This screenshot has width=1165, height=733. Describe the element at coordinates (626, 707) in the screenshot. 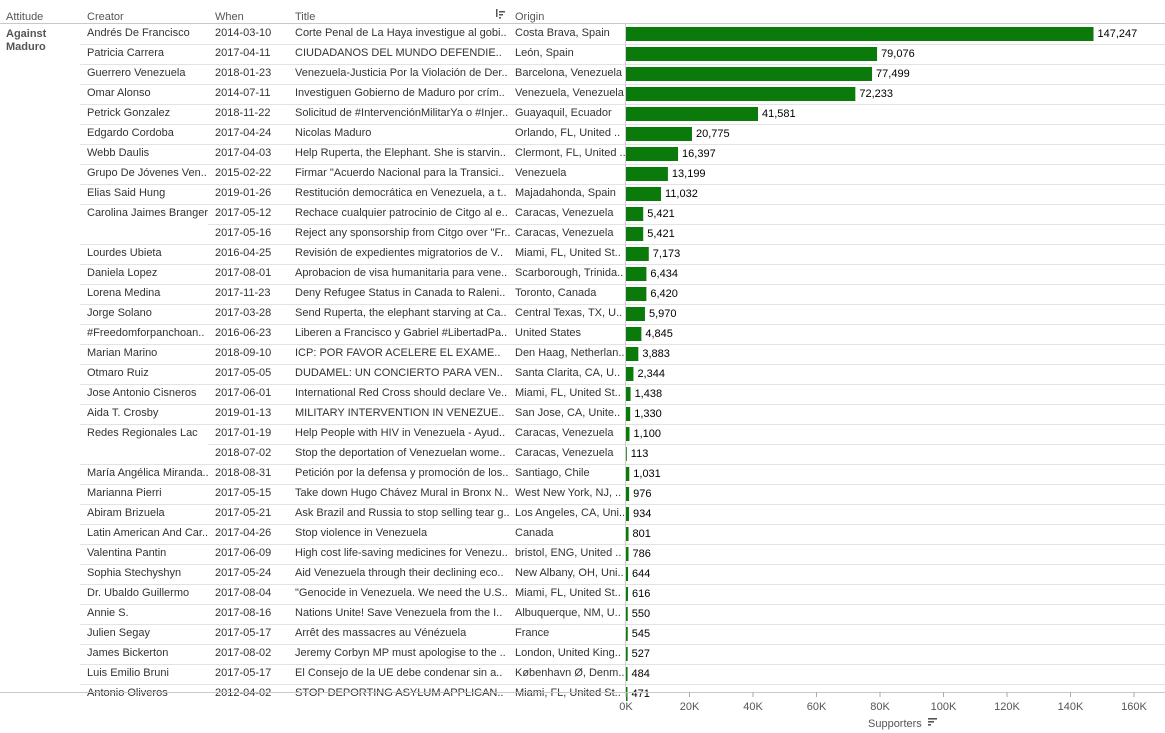

I see `tick-label: 0K` at that location.